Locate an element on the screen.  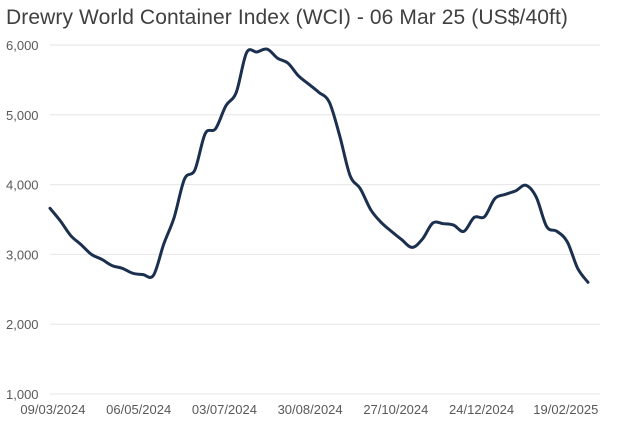
y-tick-label: 6,000 is located at coordinates (22, 45).